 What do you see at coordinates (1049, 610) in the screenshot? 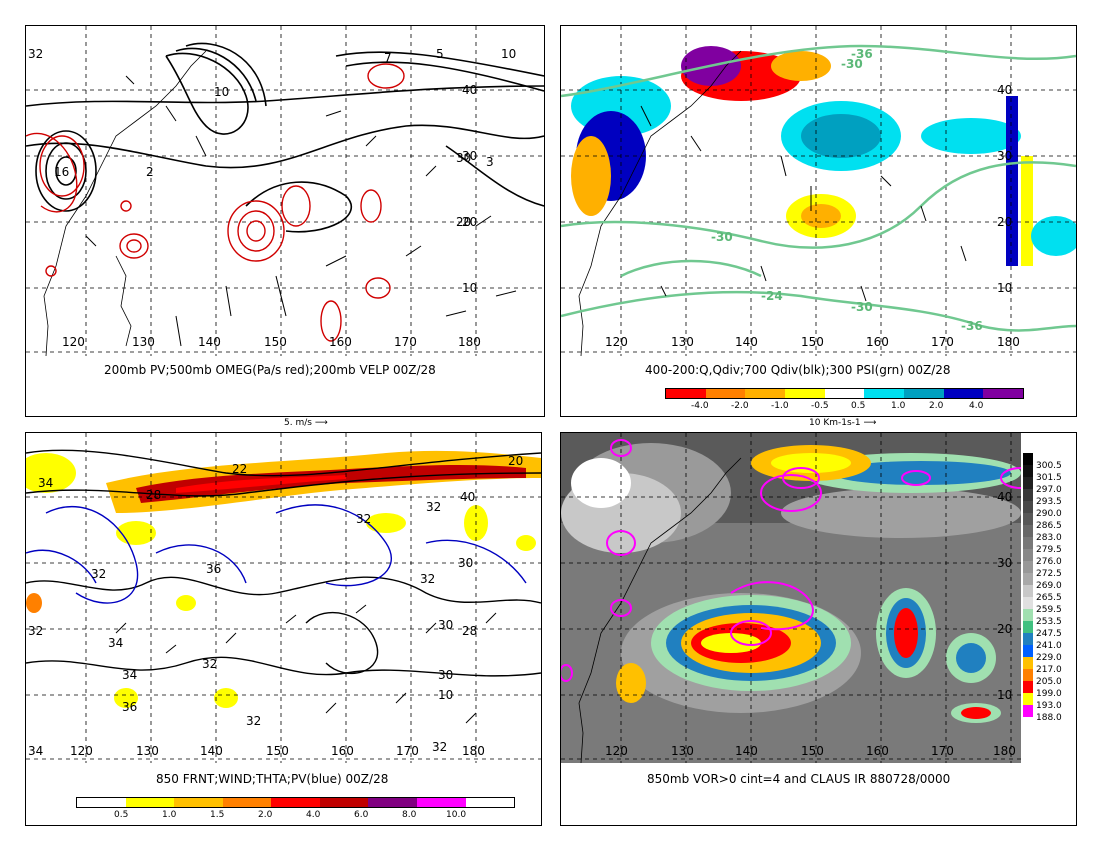
I see `colorbar-label: 259.5` at bounding box center [1049, 610].